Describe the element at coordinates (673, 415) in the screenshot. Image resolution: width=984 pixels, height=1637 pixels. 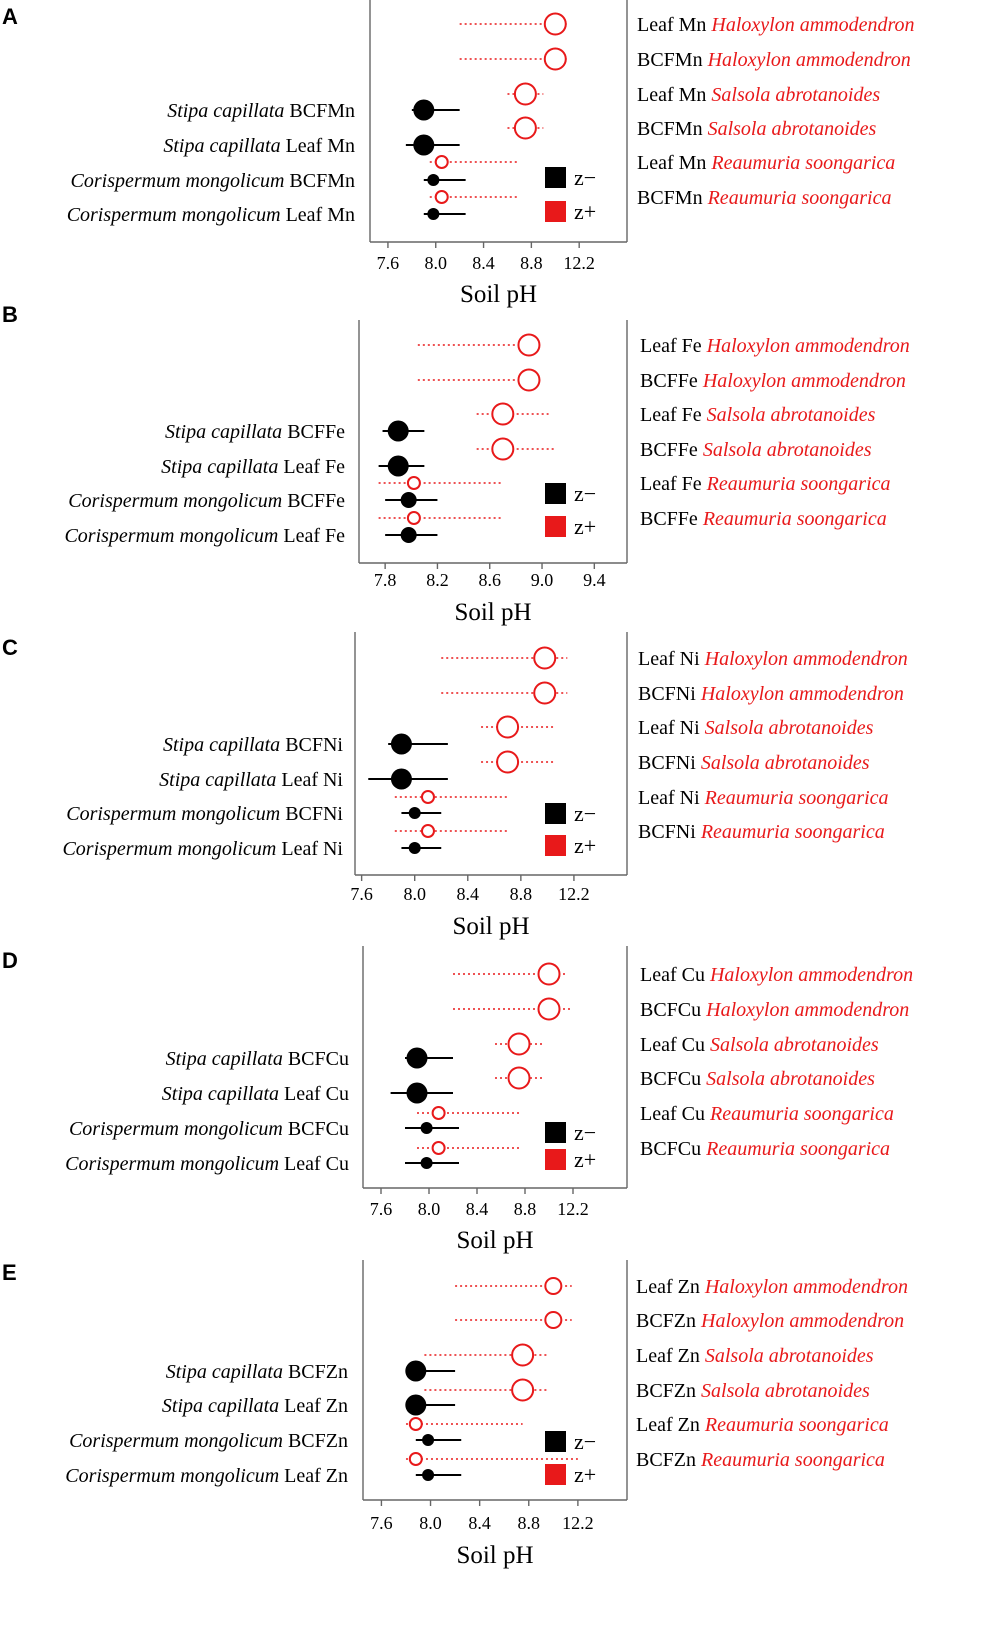
I see `label-element: Leaf Fe` at that location.